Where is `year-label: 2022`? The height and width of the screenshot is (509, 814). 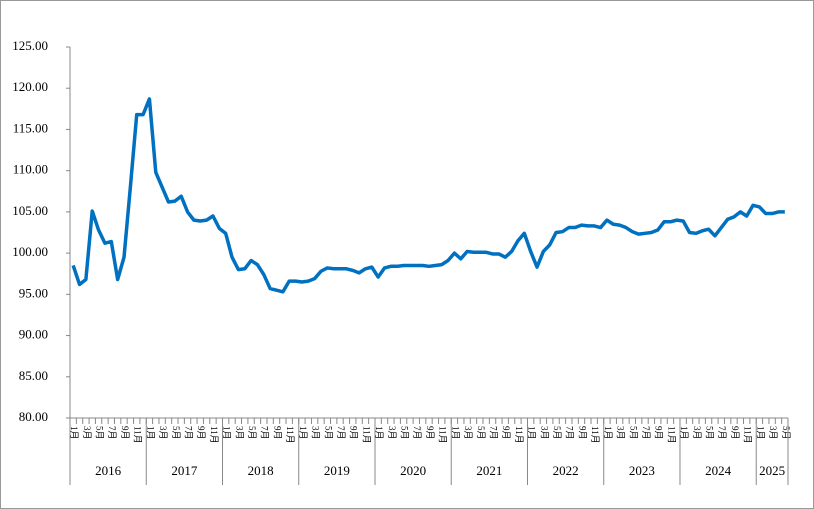
year-label: 2022 is located at coordinates (566, 470).